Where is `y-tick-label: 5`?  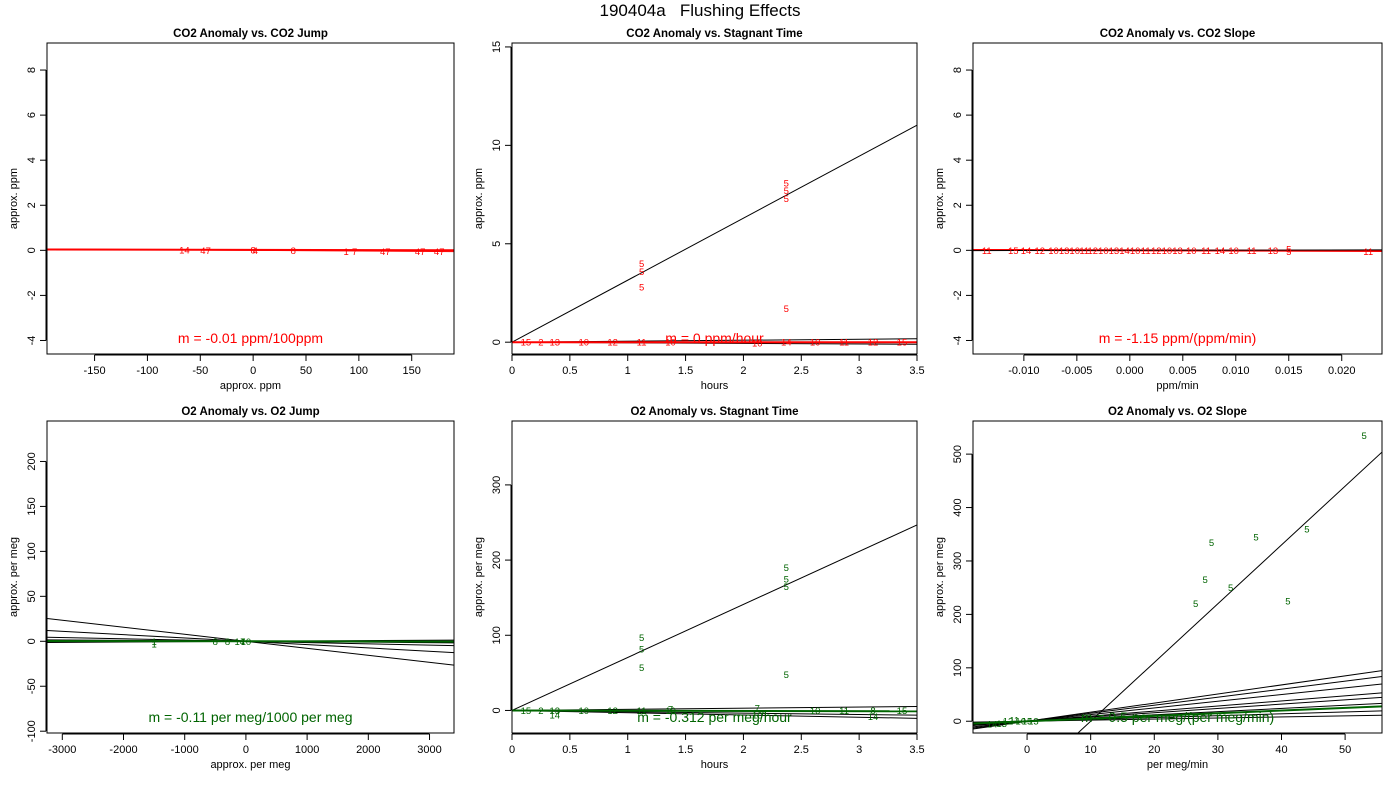
y-tick-label: 5 is located at coordinates (497, 244).